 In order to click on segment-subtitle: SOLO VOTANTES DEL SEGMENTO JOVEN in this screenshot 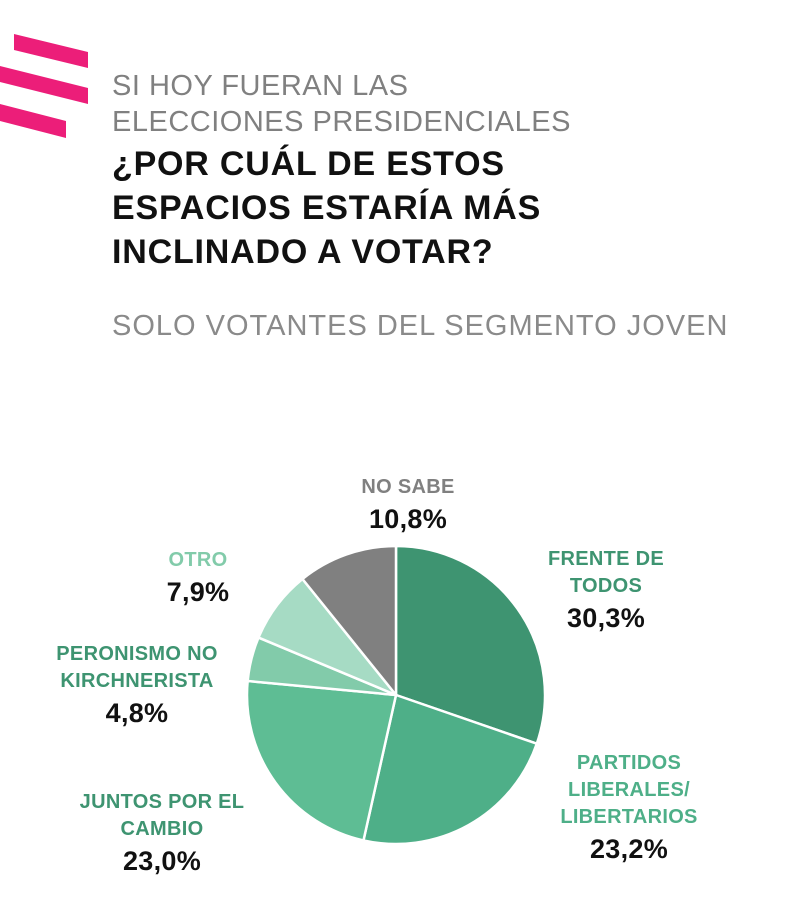, I will do `click(420, 326)`.